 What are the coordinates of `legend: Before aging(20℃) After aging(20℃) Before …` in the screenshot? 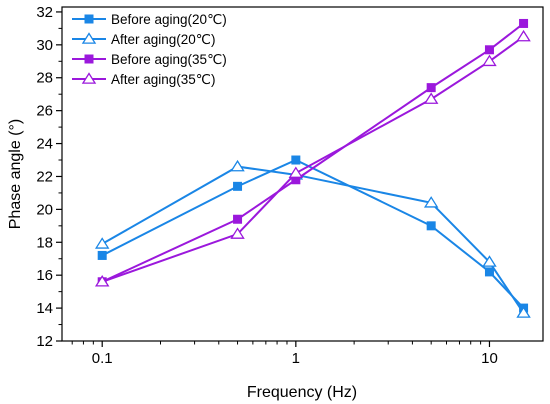 It's located at (149, 49).